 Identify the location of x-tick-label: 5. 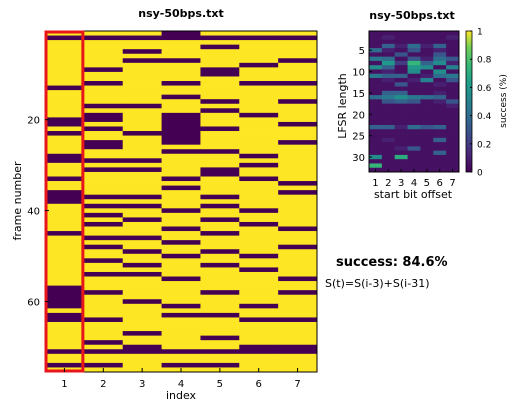
(427, 183).